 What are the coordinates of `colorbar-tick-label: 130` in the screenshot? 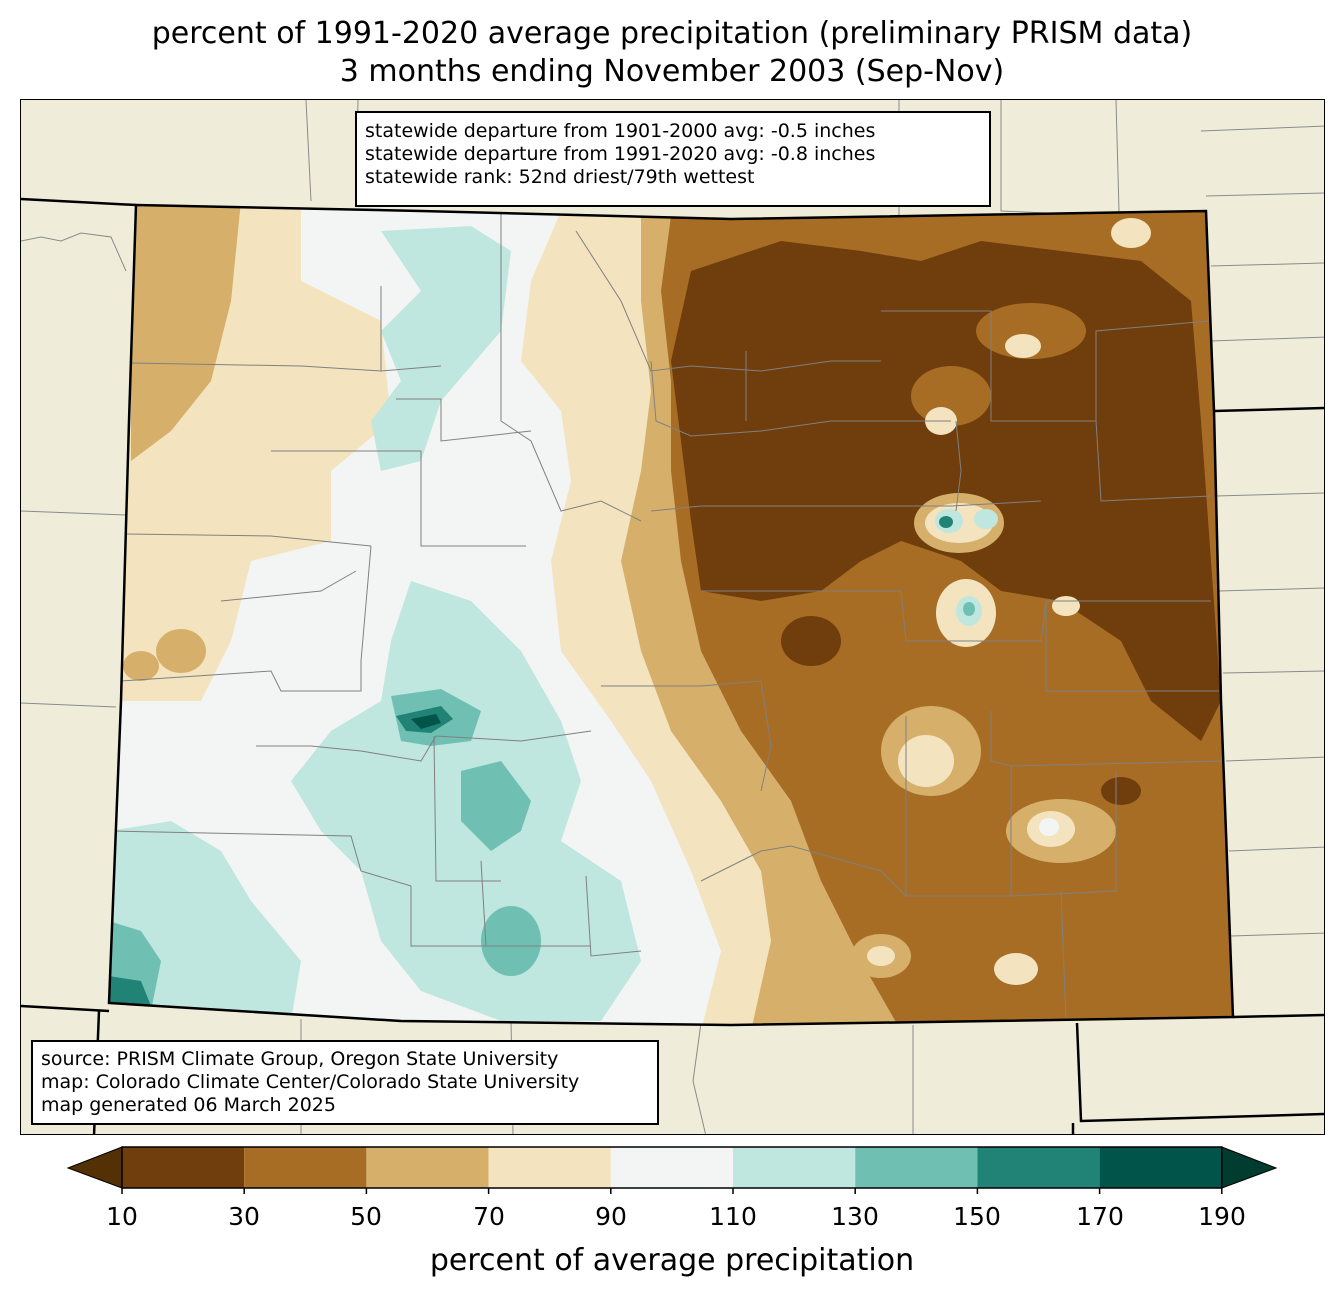 It's located at (855, 1216).